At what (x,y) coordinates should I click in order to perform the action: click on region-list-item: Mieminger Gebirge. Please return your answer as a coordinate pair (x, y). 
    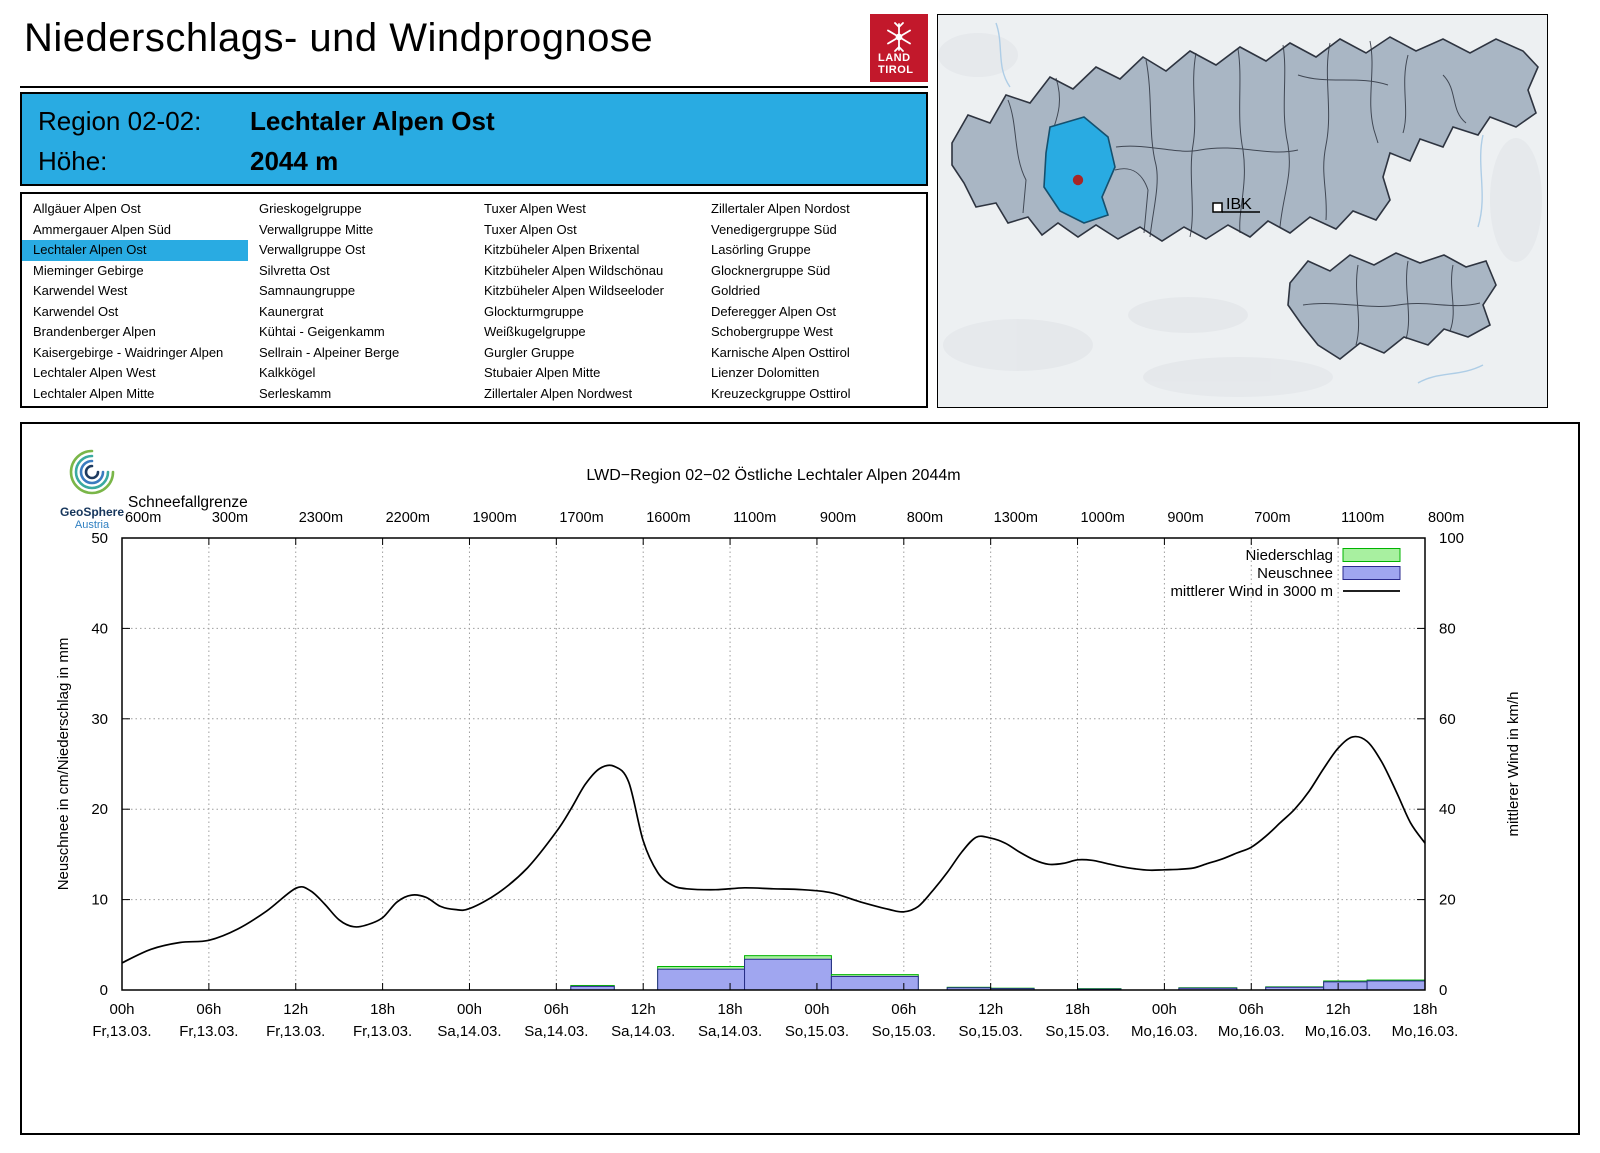
    Looking at the image, I should click on (88, 270).